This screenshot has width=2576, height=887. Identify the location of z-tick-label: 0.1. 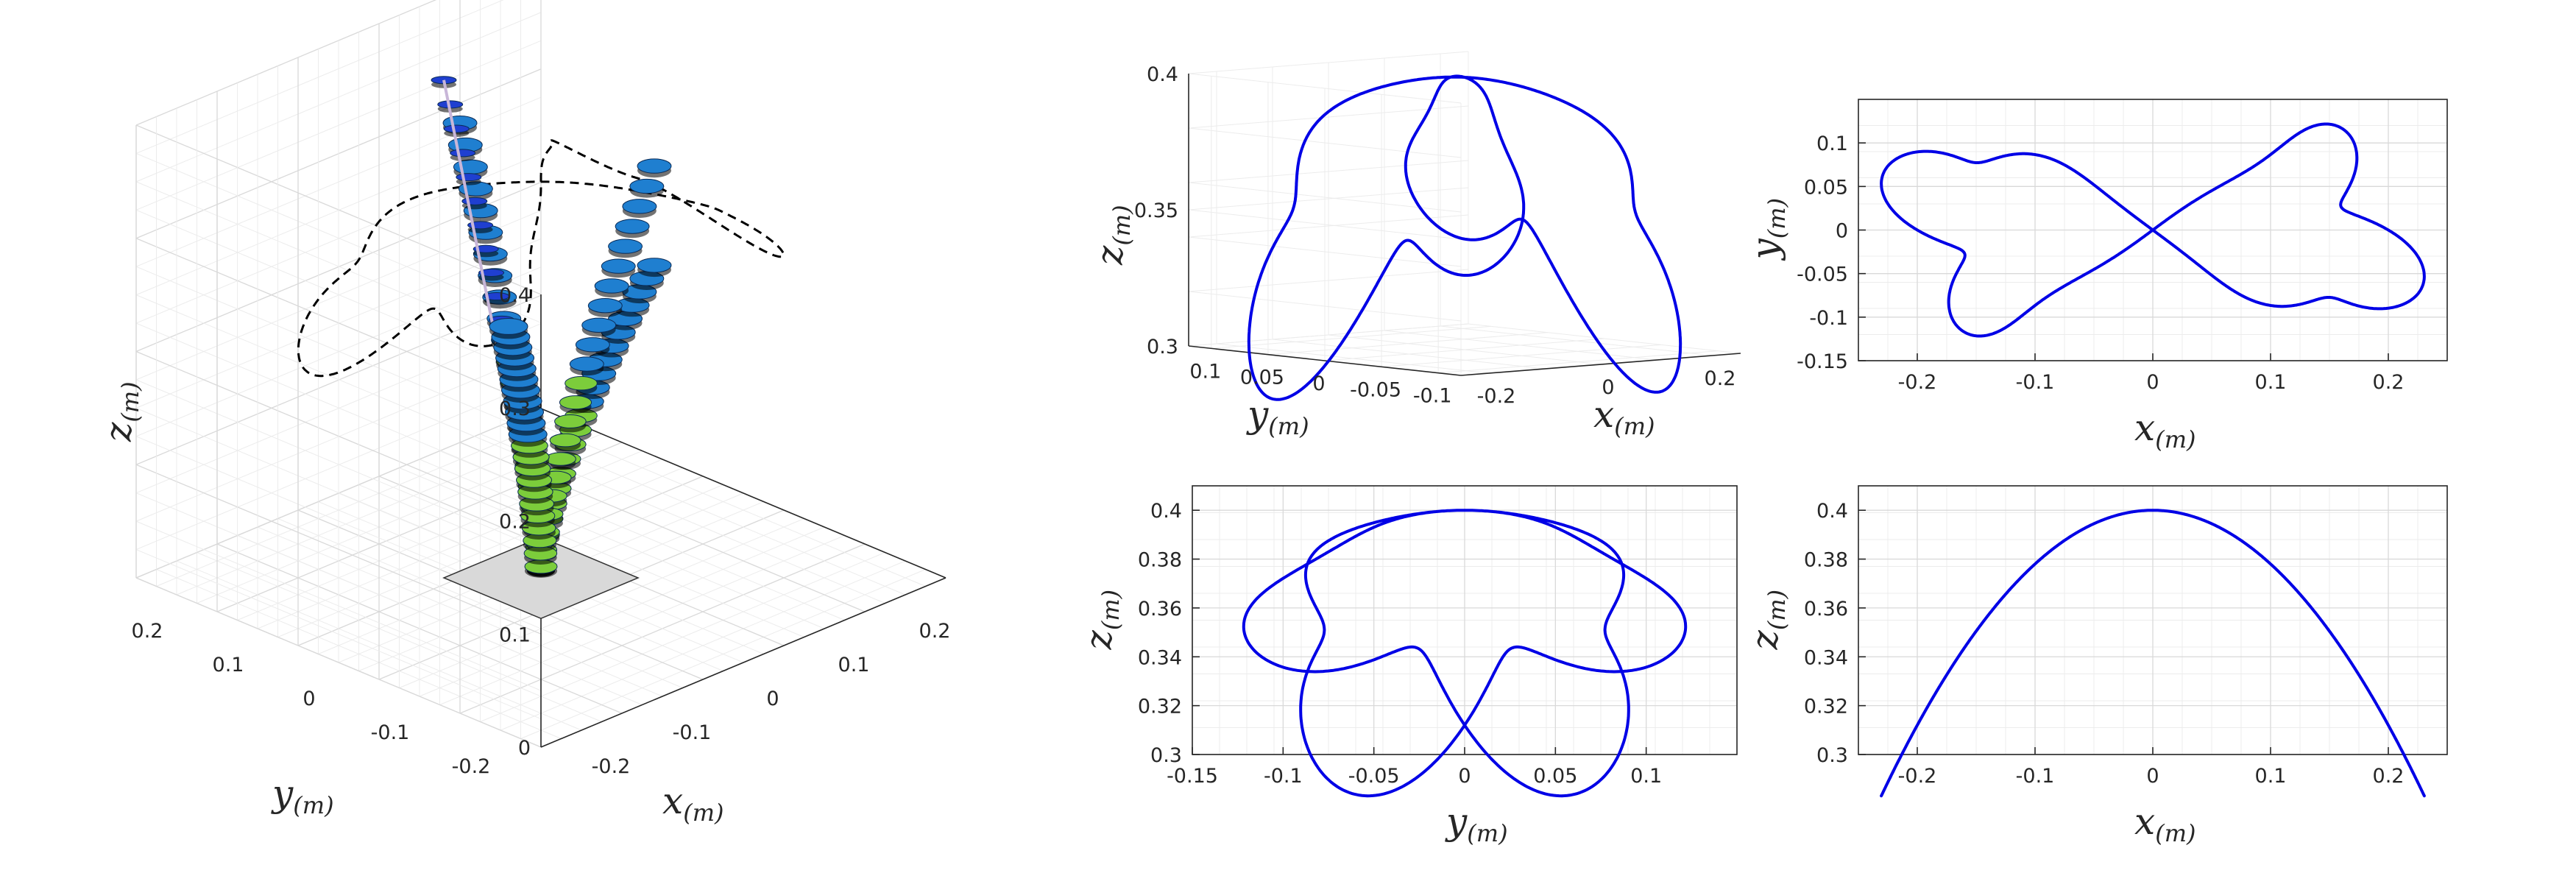
(515, 634).